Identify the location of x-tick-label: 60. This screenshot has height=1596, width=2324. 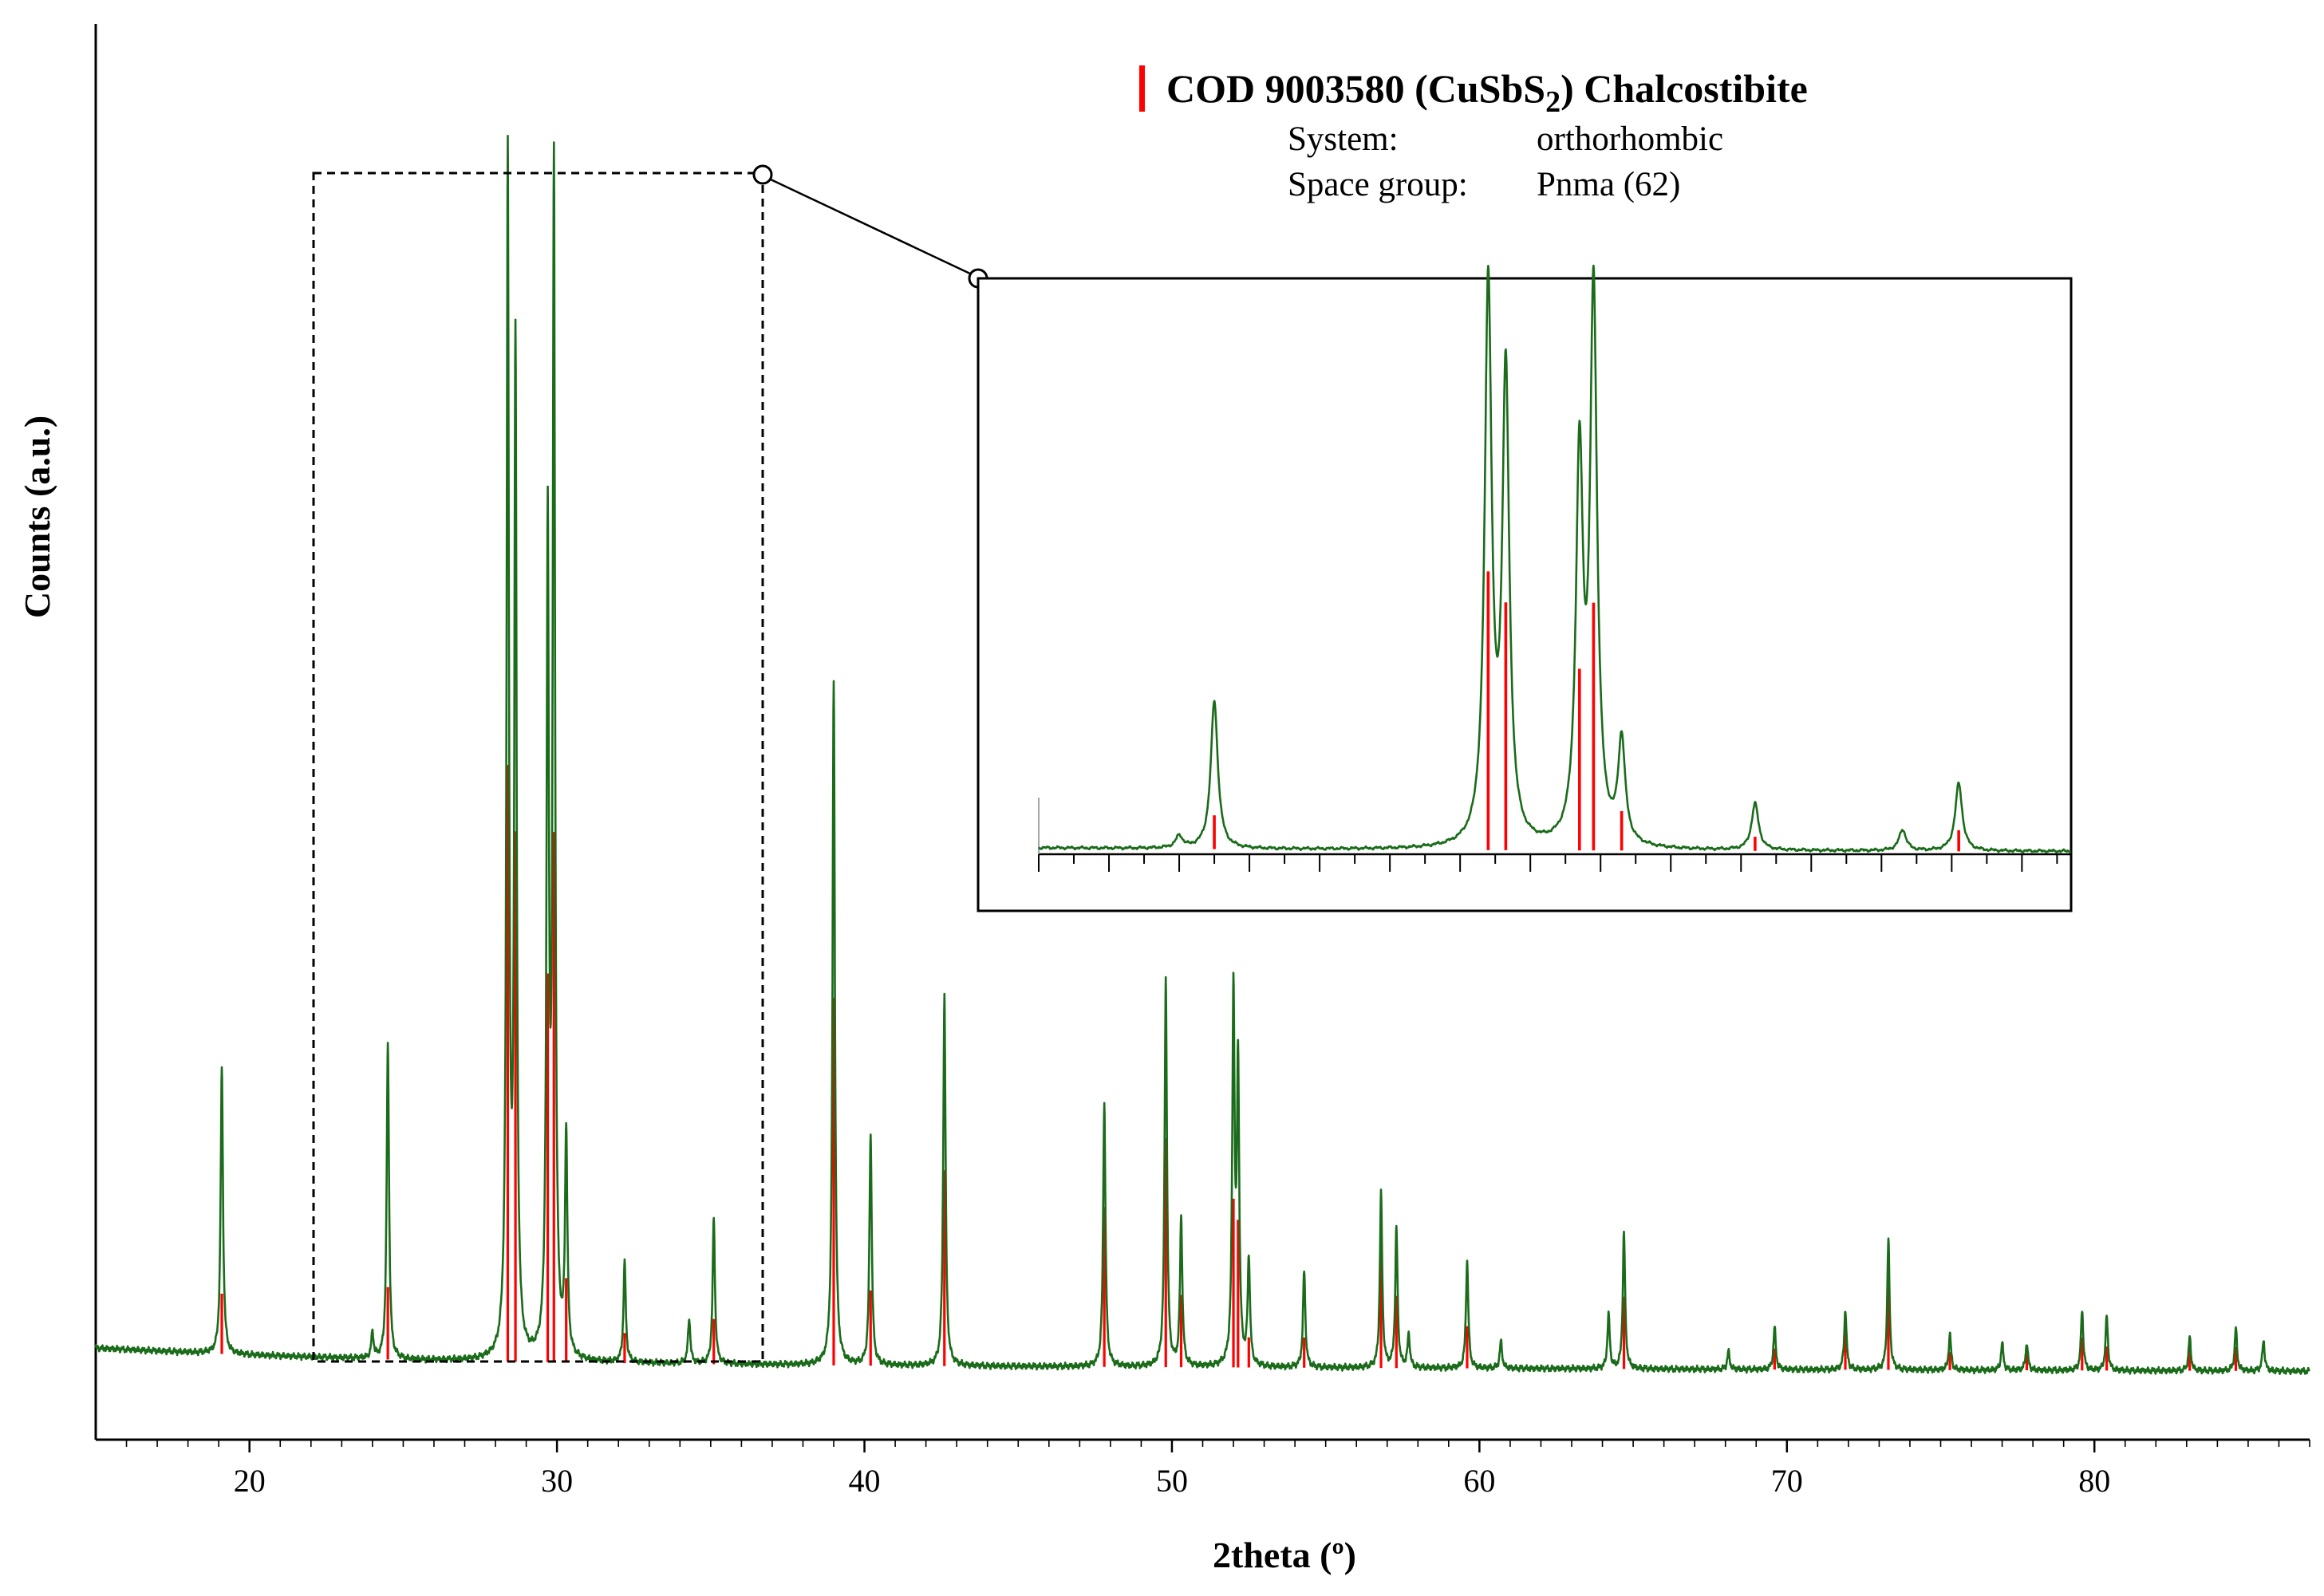
(1479, 1481).